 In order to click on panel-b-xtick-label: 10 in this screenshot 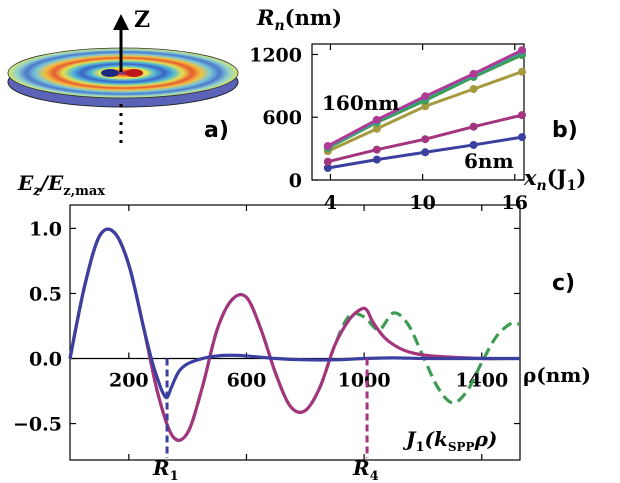, I will do `click(422, 203)`.